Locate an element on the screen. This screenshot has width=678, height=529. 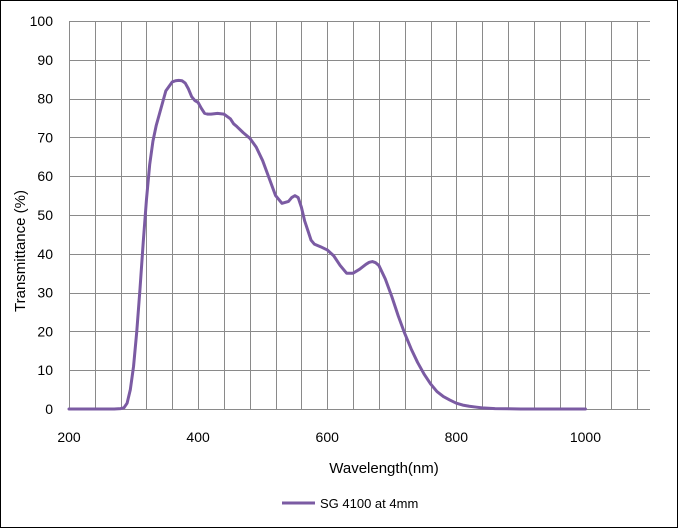
y-tick-label: 80 is located at coordinates (45, 99).